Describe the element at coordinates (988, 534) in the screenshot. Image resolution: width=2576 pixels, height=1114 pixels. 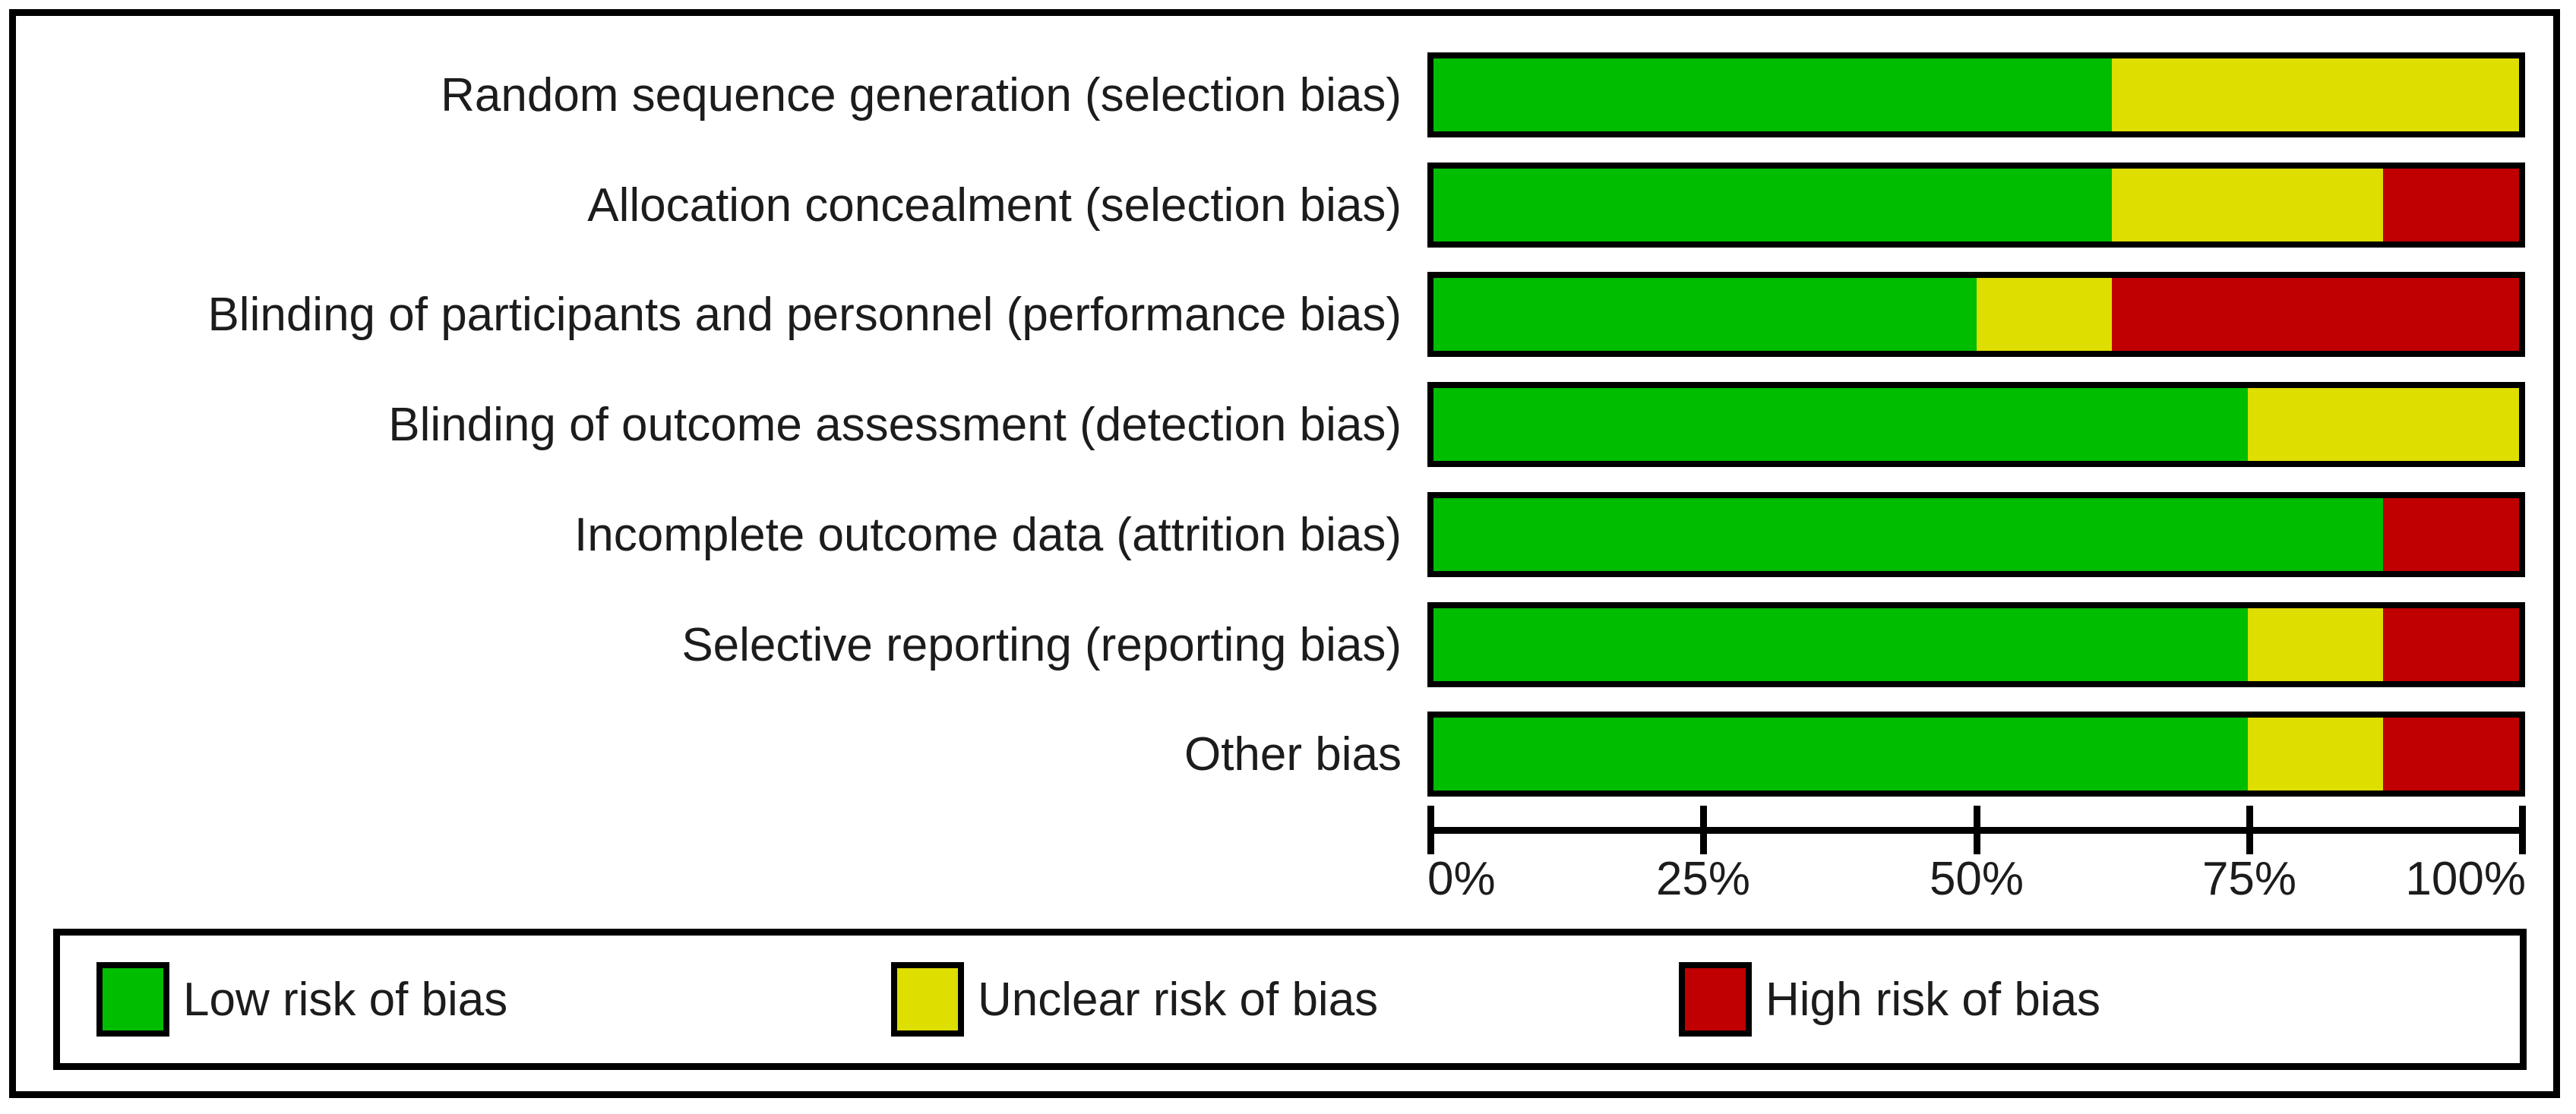
I see `category-label: Incomplete outcome data (attrition bias)` at that location.